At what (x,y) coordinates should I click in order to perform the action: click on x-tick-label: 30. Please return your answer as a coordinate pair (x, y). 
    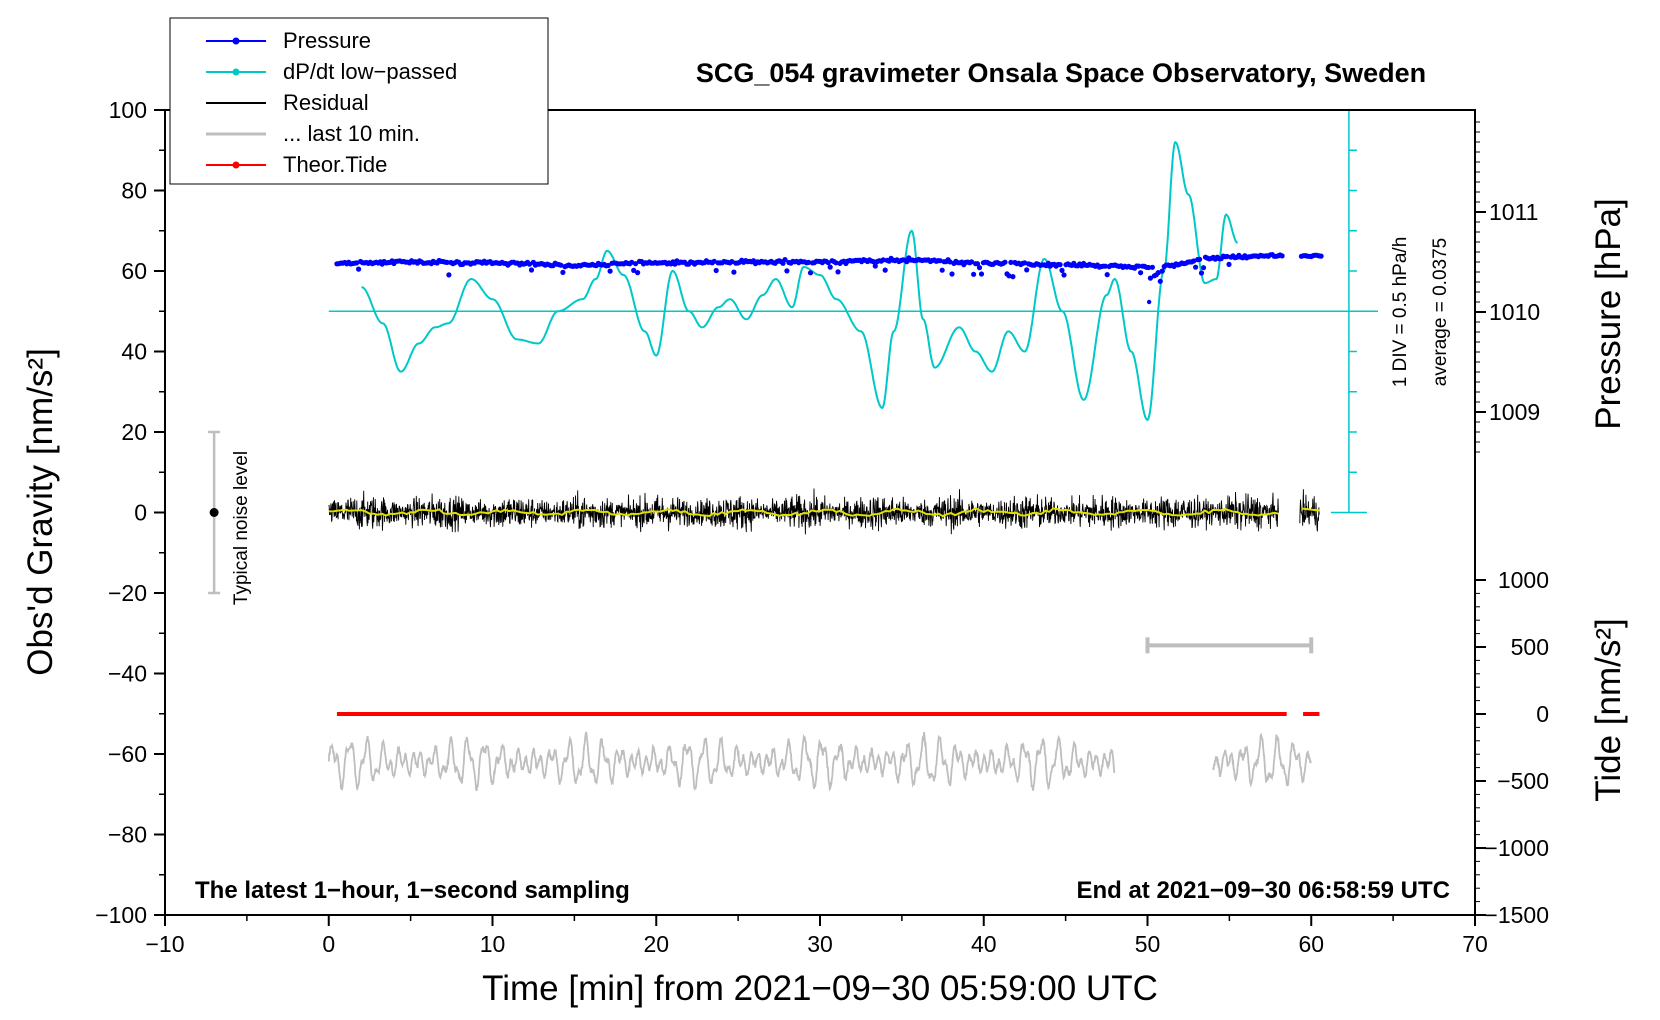
    Looking at the image, I should click on (820, 944).